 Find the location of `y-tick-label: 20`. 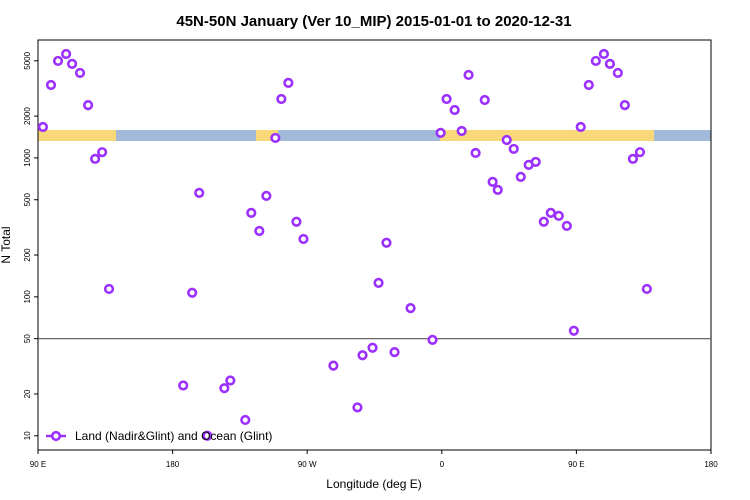

y-tick-label: 20 is located at coordinates (27, 393).